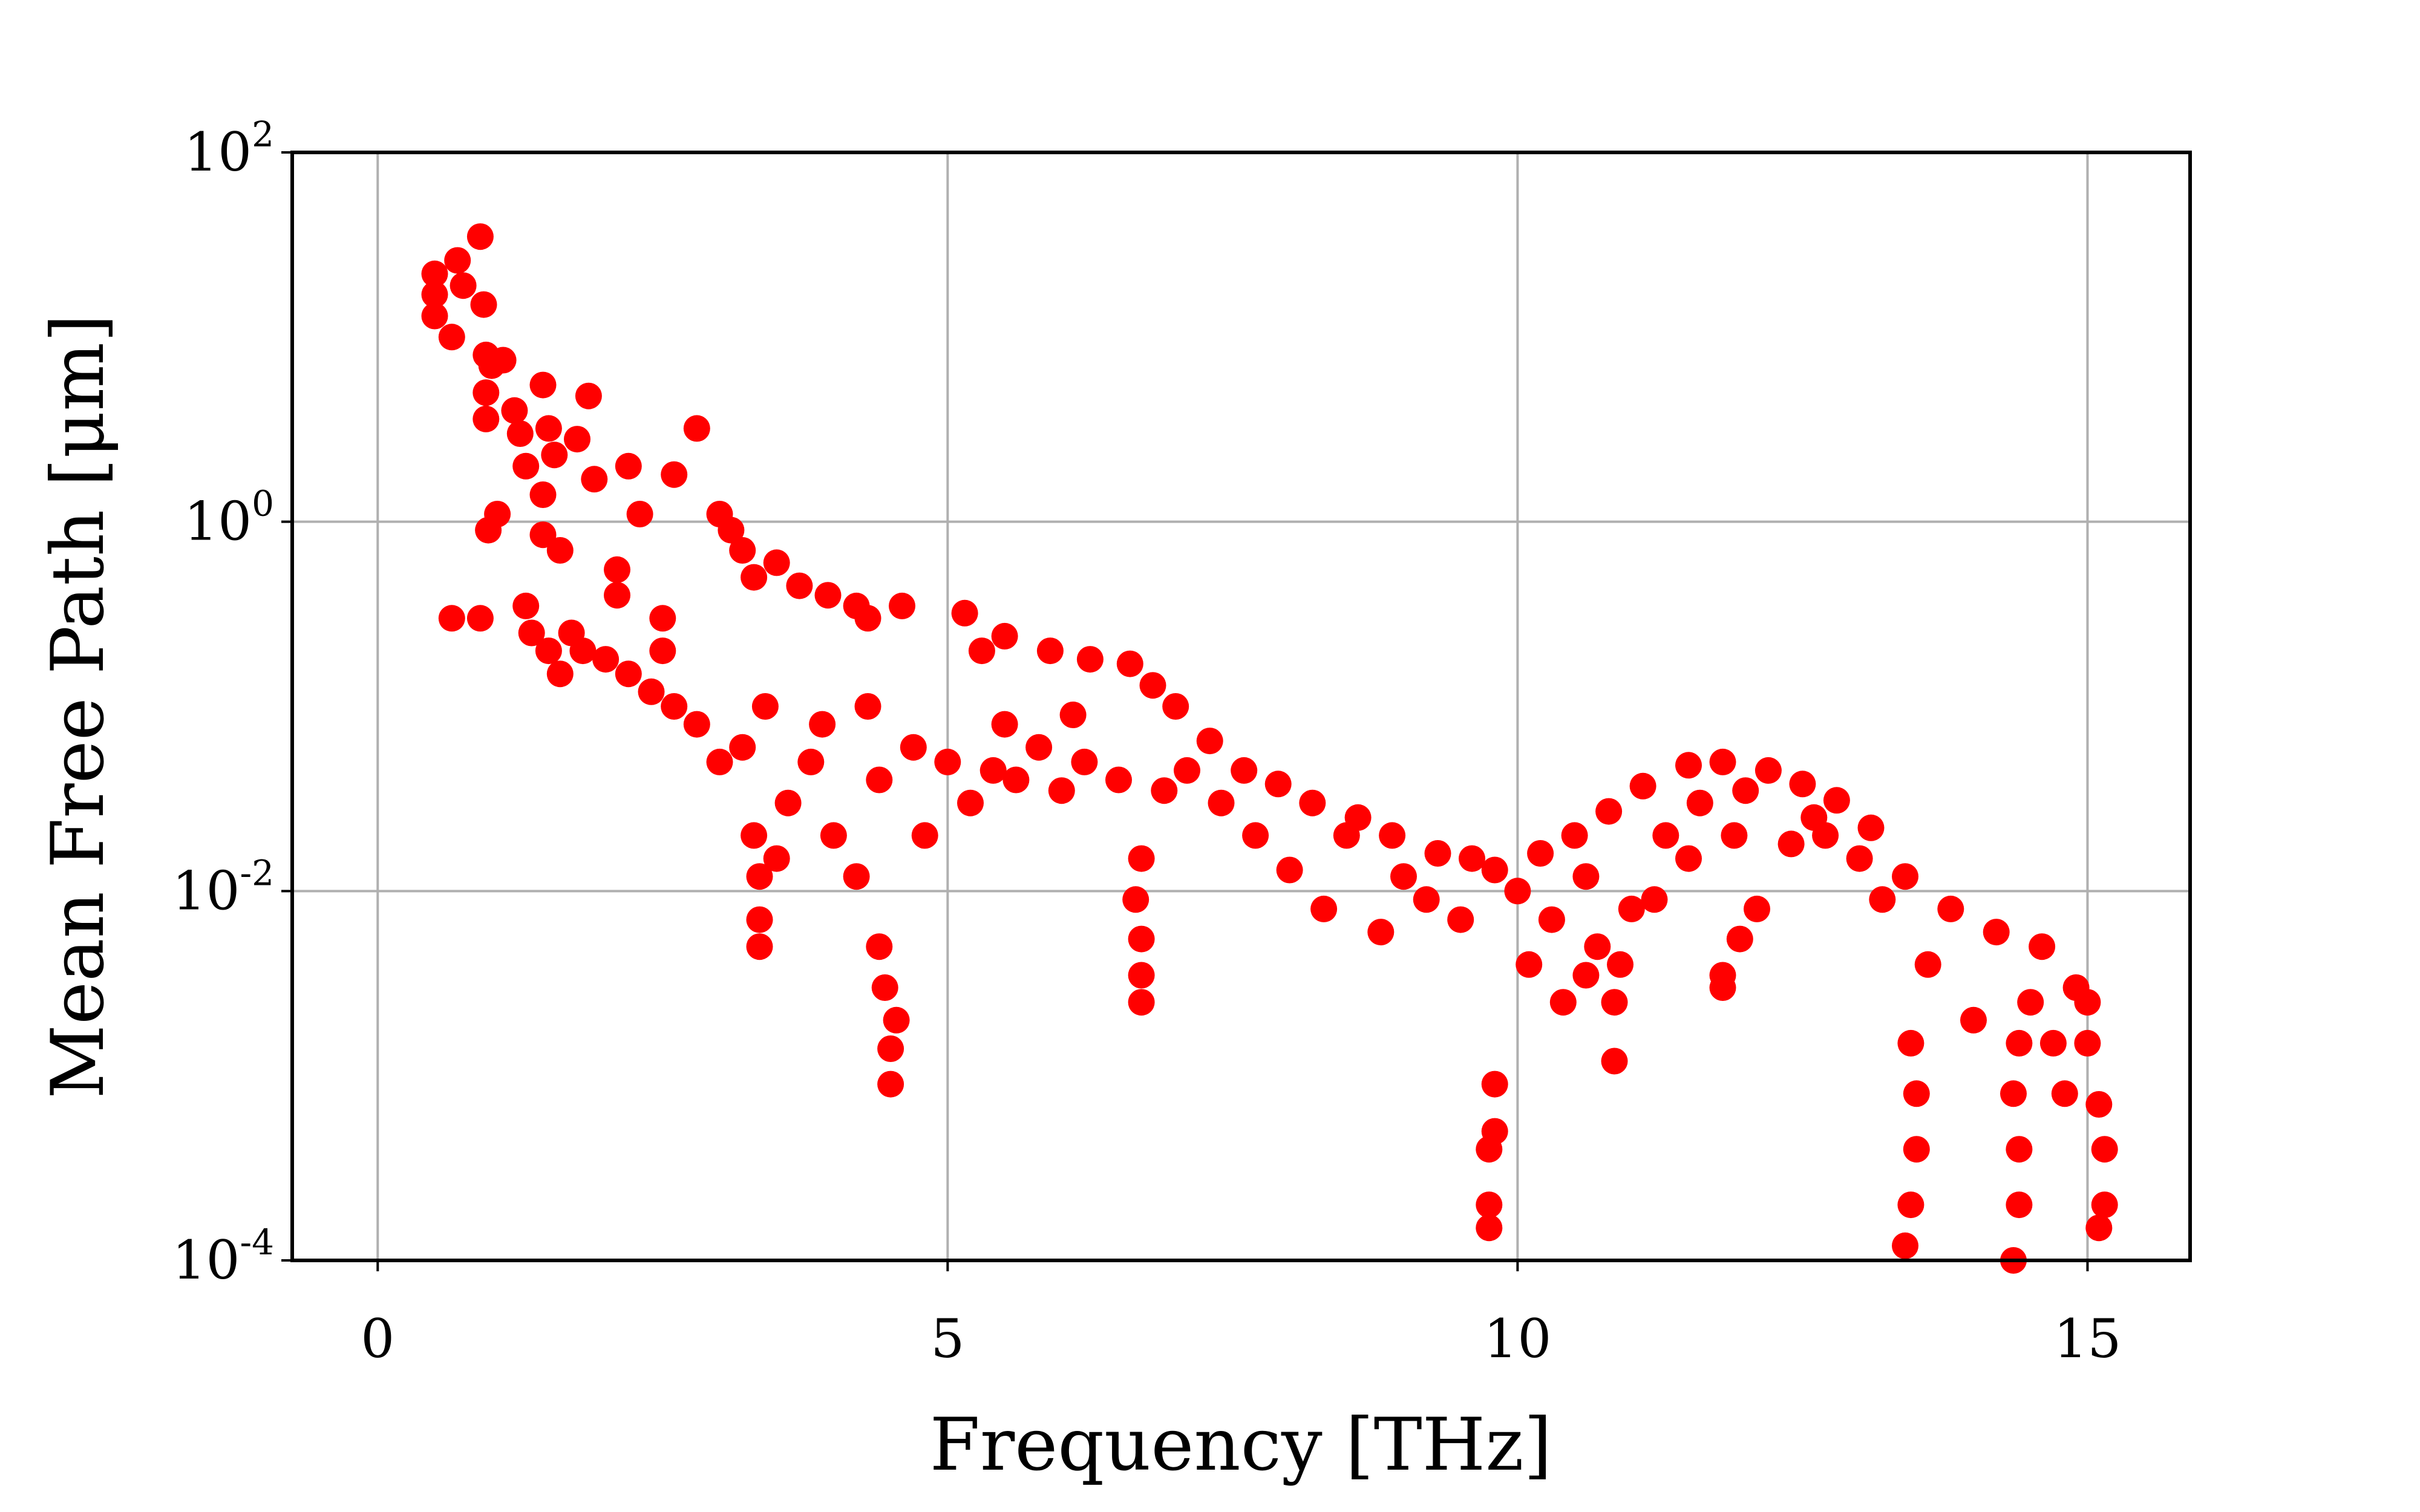 The height and width of the screenshot is (1512, 2420). What do you see at coordinates (229, 148) in the screenshot?
I see `y-tick-label: 10²` at bounding box center [229, 148].